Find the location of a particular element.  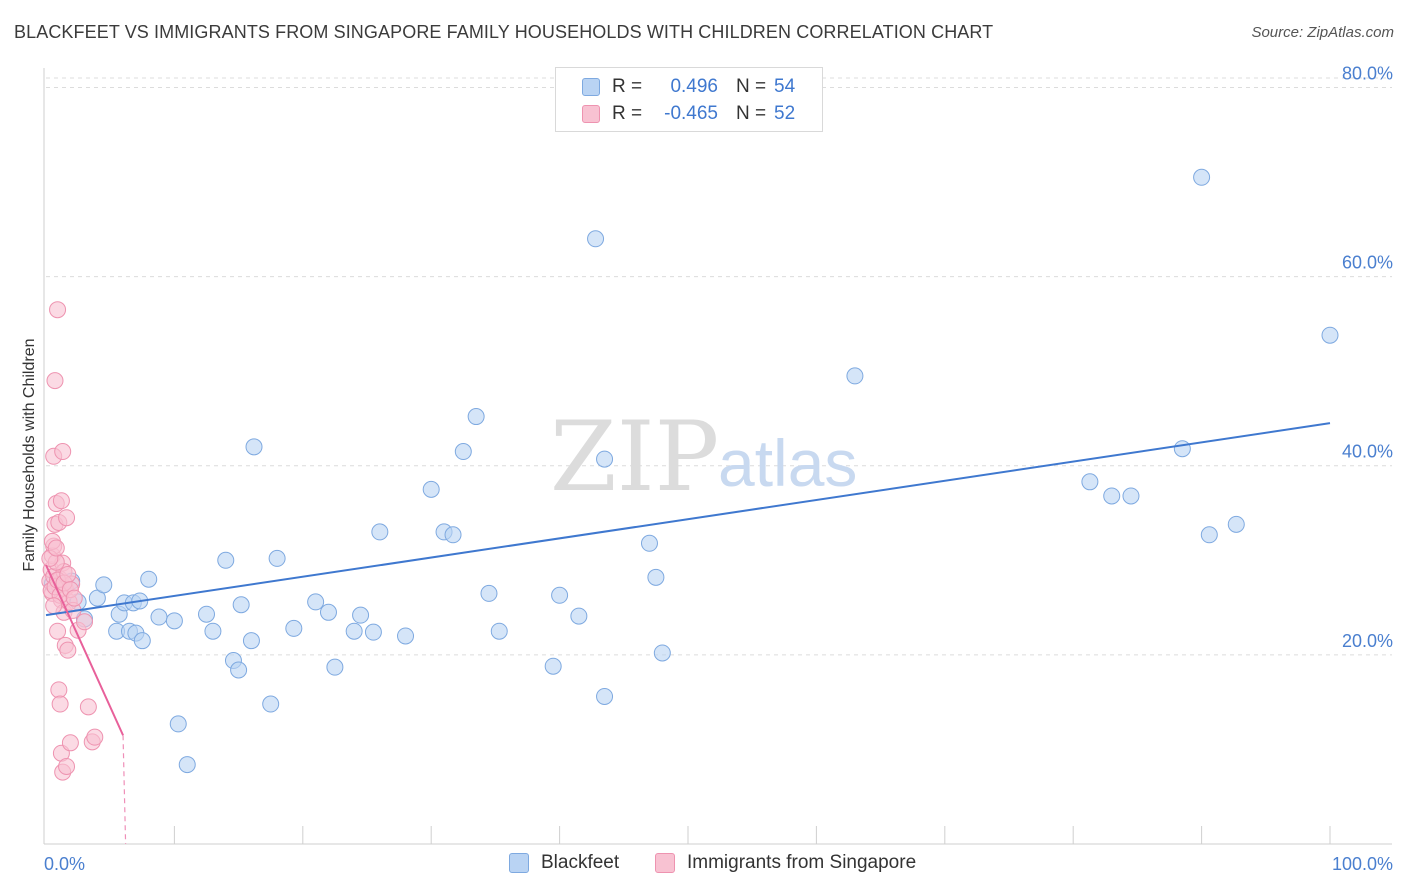

y-tick-label: 20.0% is located at coordinates (1367, 641).